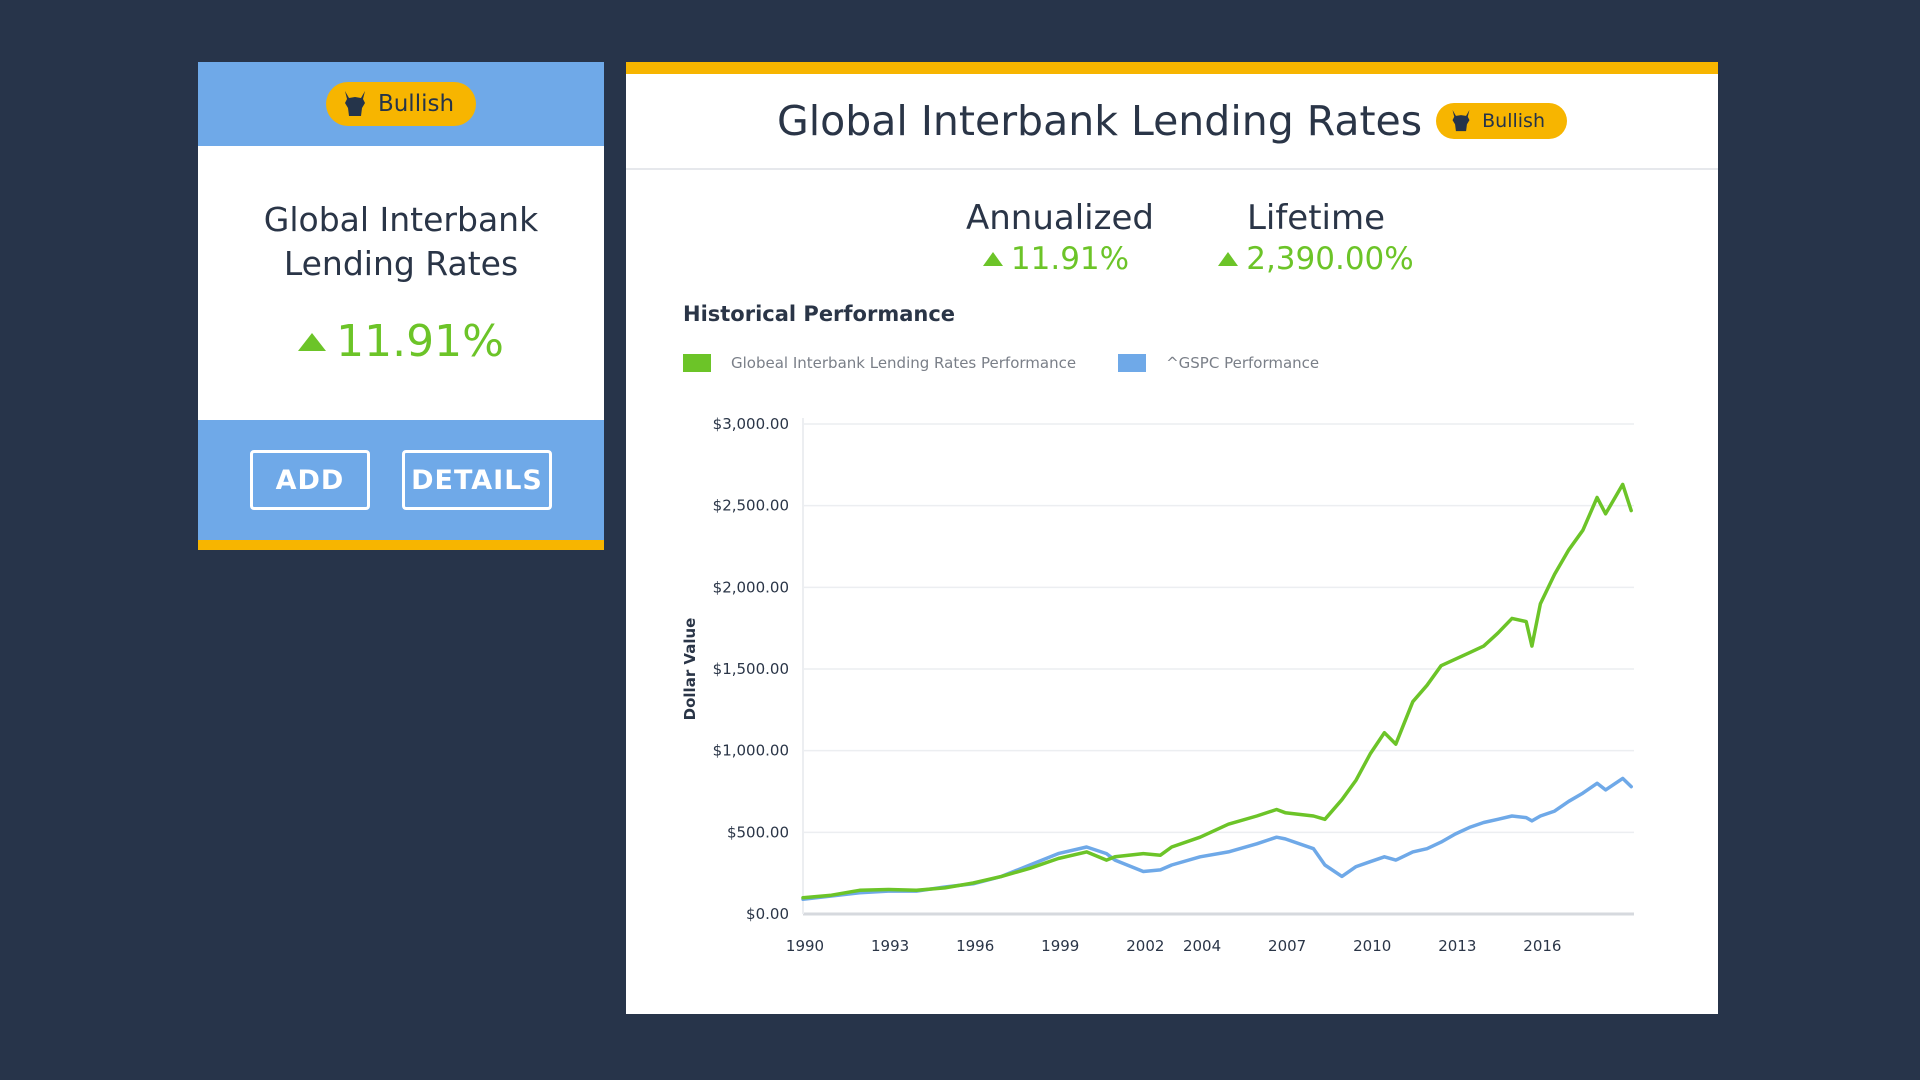 The width and height of the screenshot is (1920, 1080). I want to click on section-title: Historical Performance, so click(819, 314).